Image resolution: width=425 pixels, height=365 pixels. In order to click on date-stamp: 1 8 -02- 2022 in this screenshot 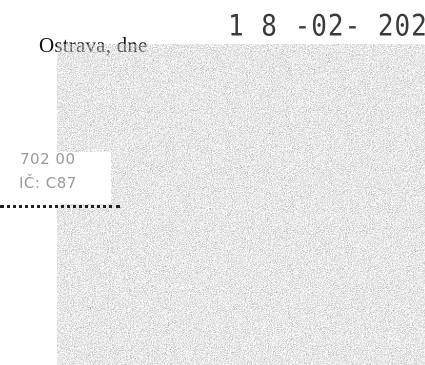, I will do `click(326, 26)`.